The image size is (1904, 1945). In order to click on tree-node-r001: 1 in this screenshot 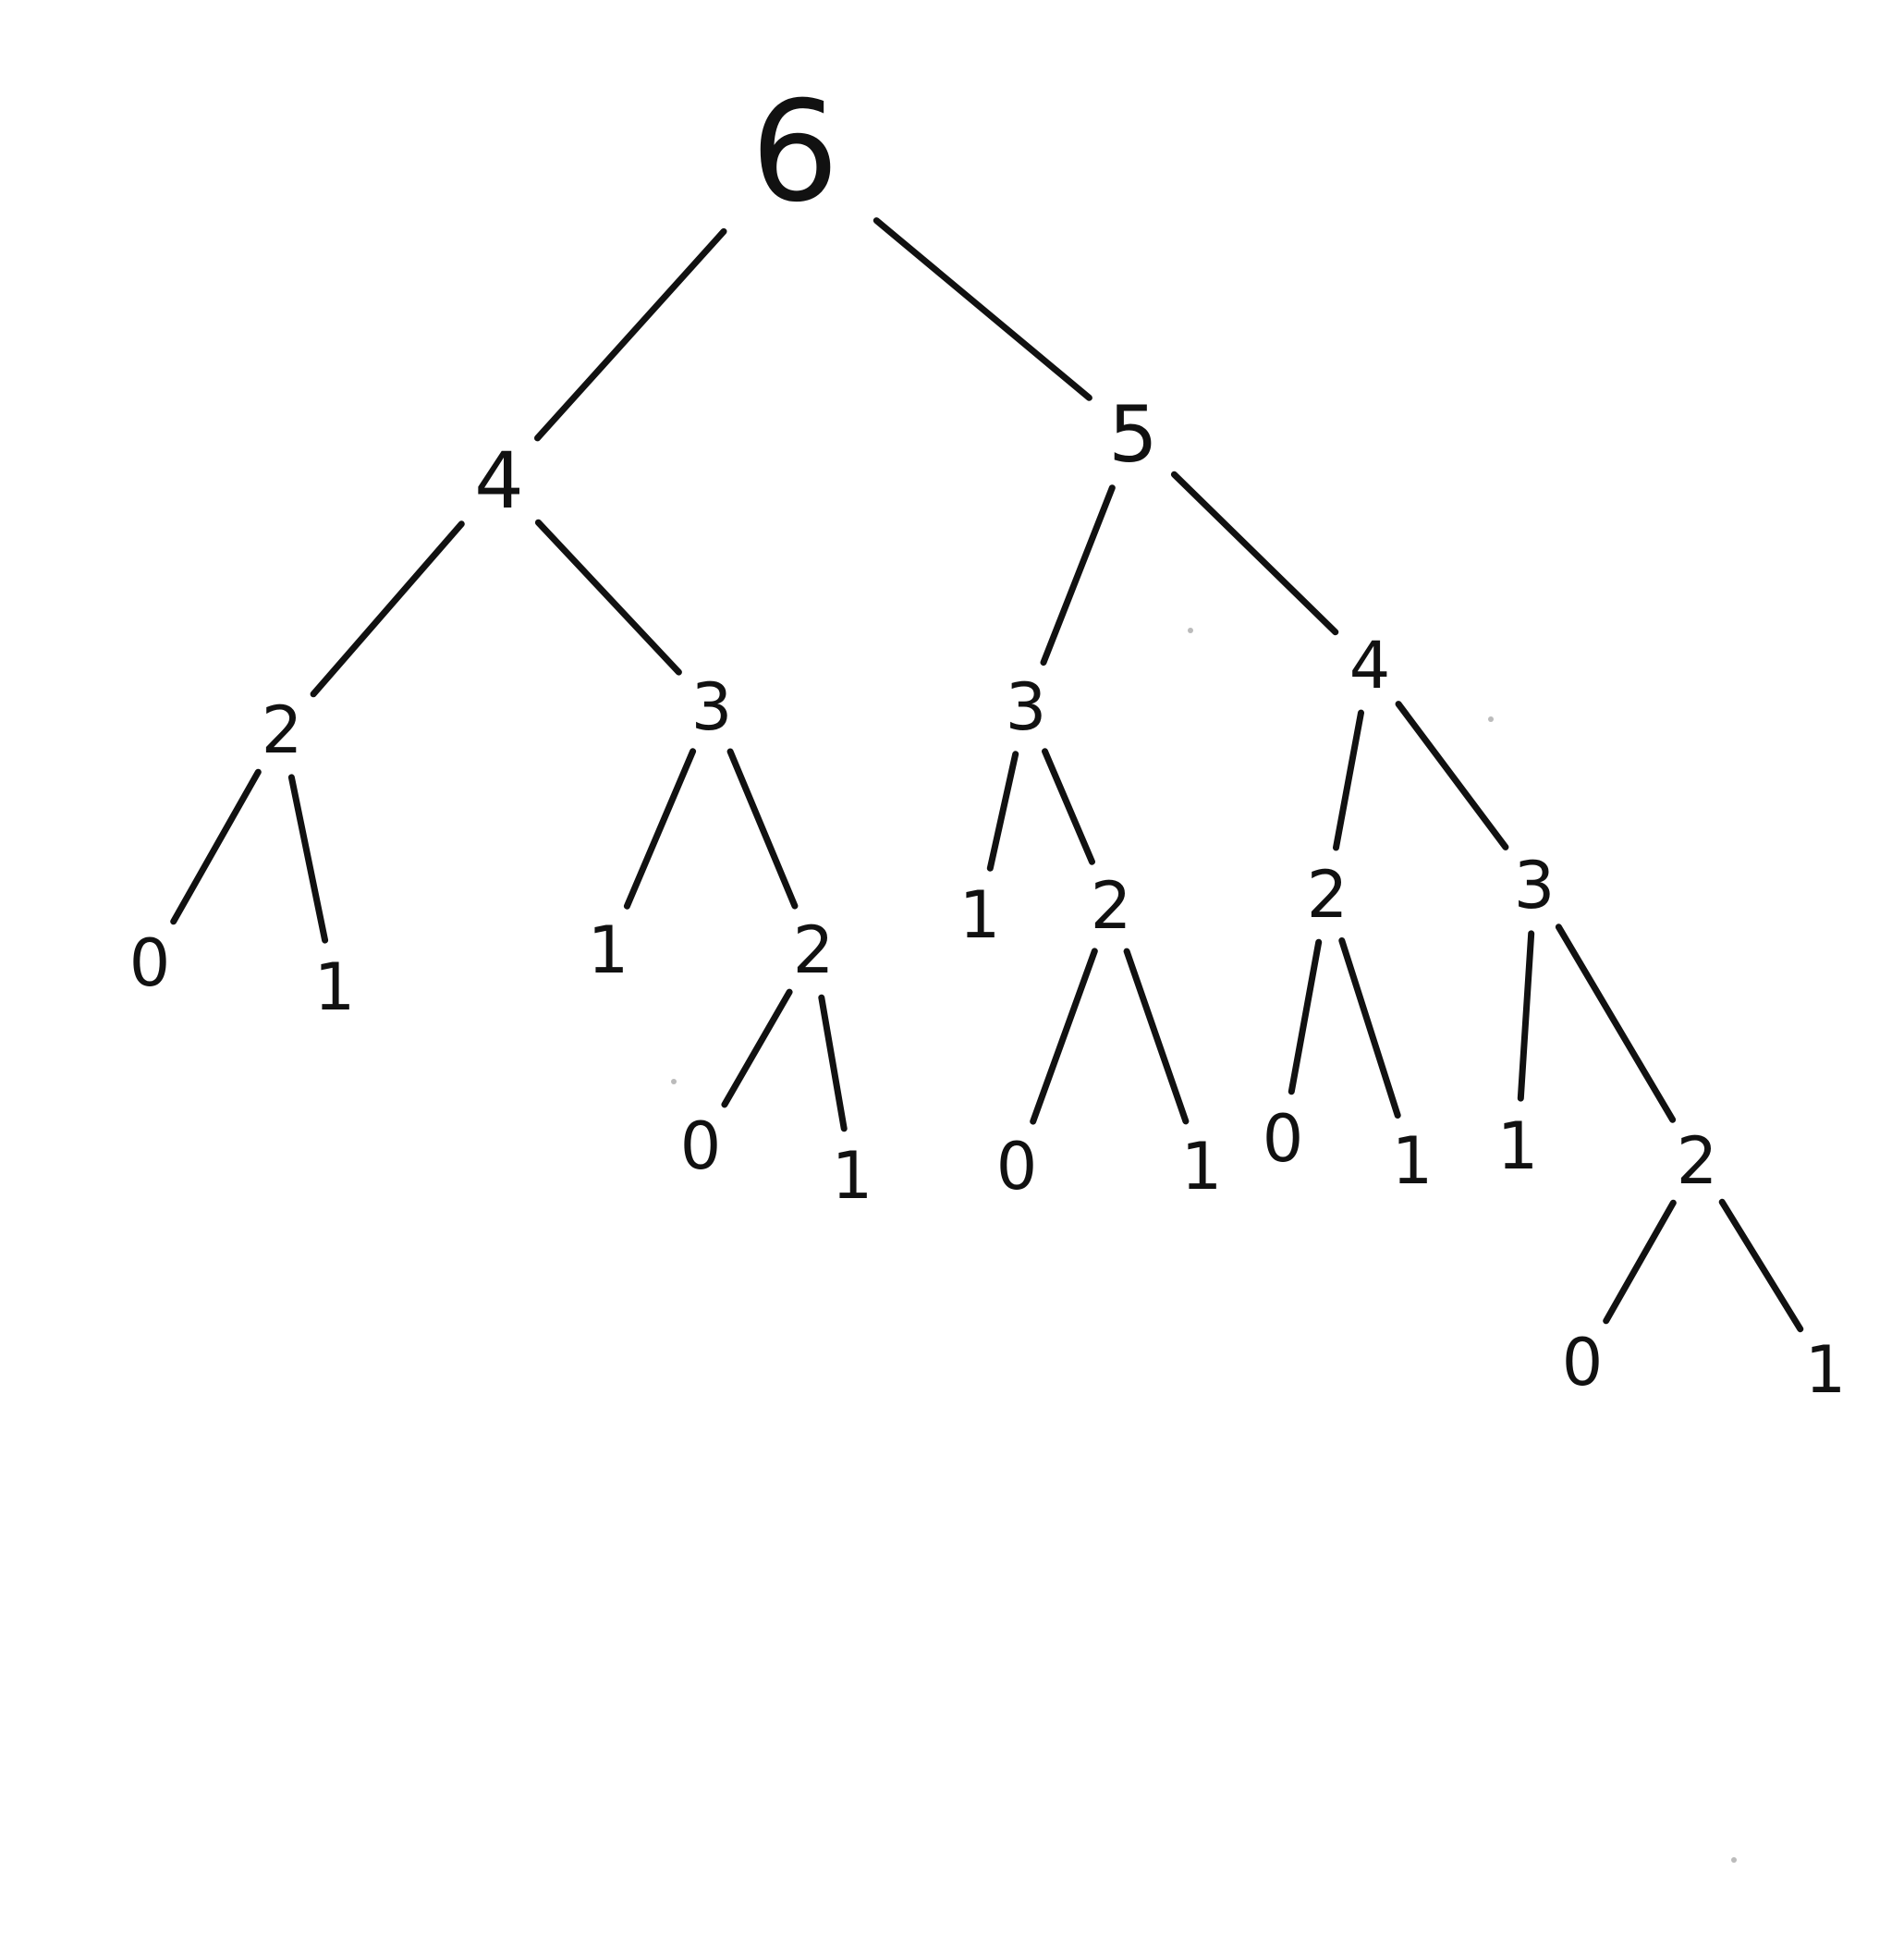, I will do `click(335, 987)`.